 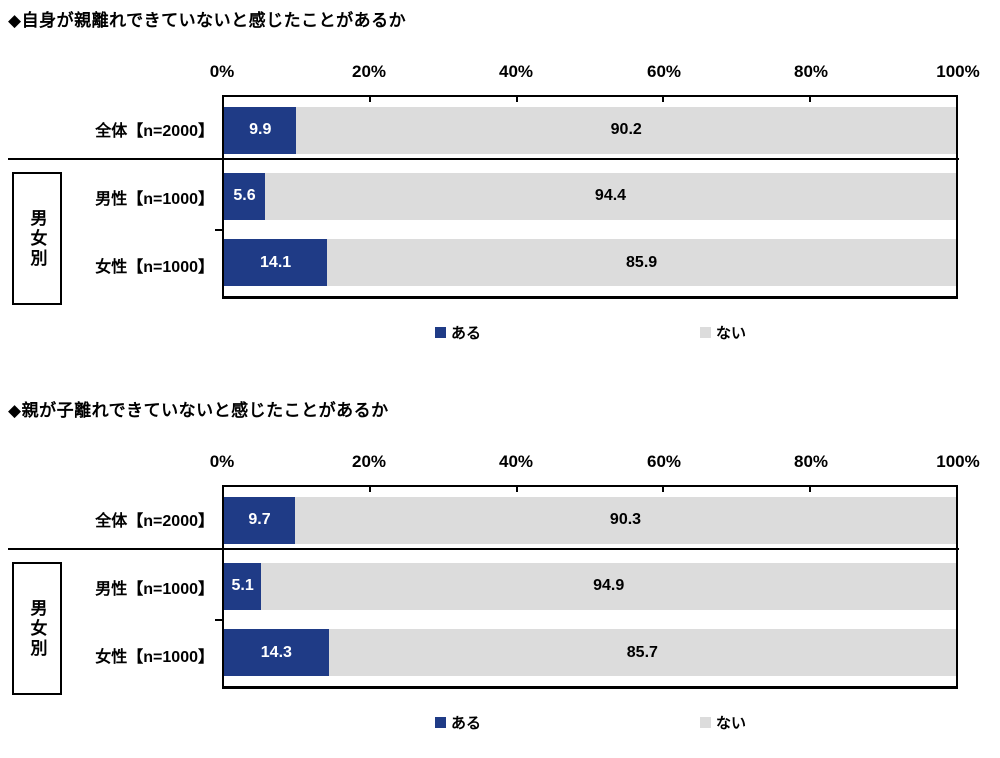 I want to click on bar-segment-nai: 94.4, so click(x=610, y=196).